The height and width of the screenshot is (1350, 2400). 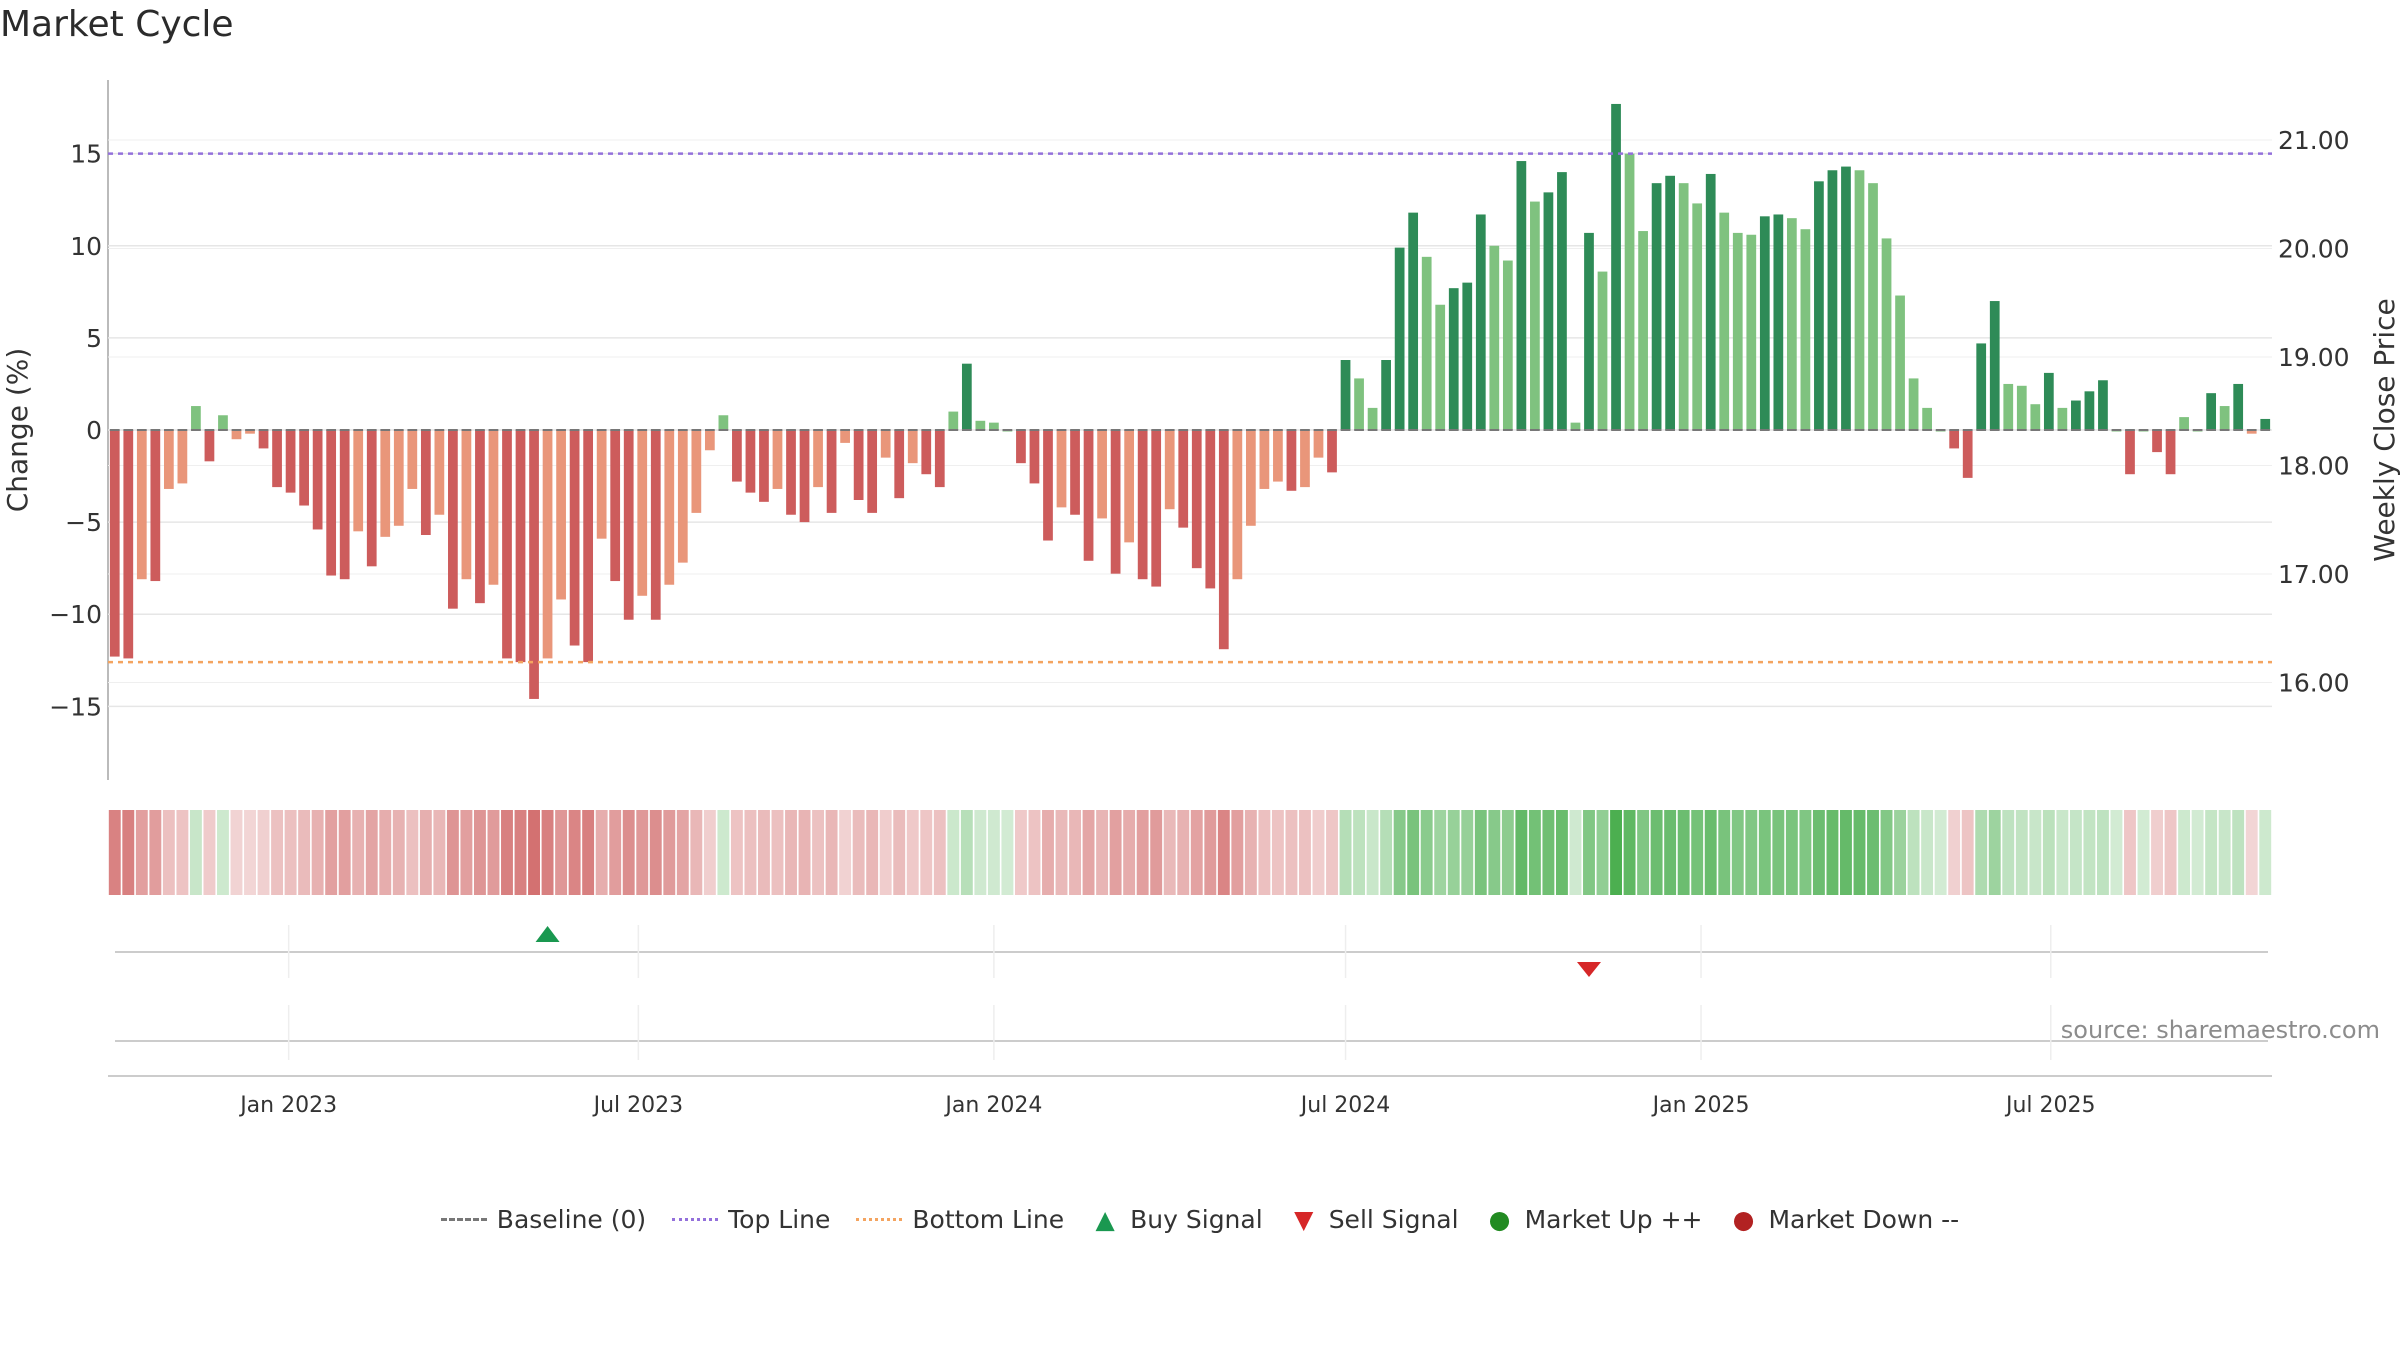 I want to click on y-tick-label: 15, so click(x=86, y=154).